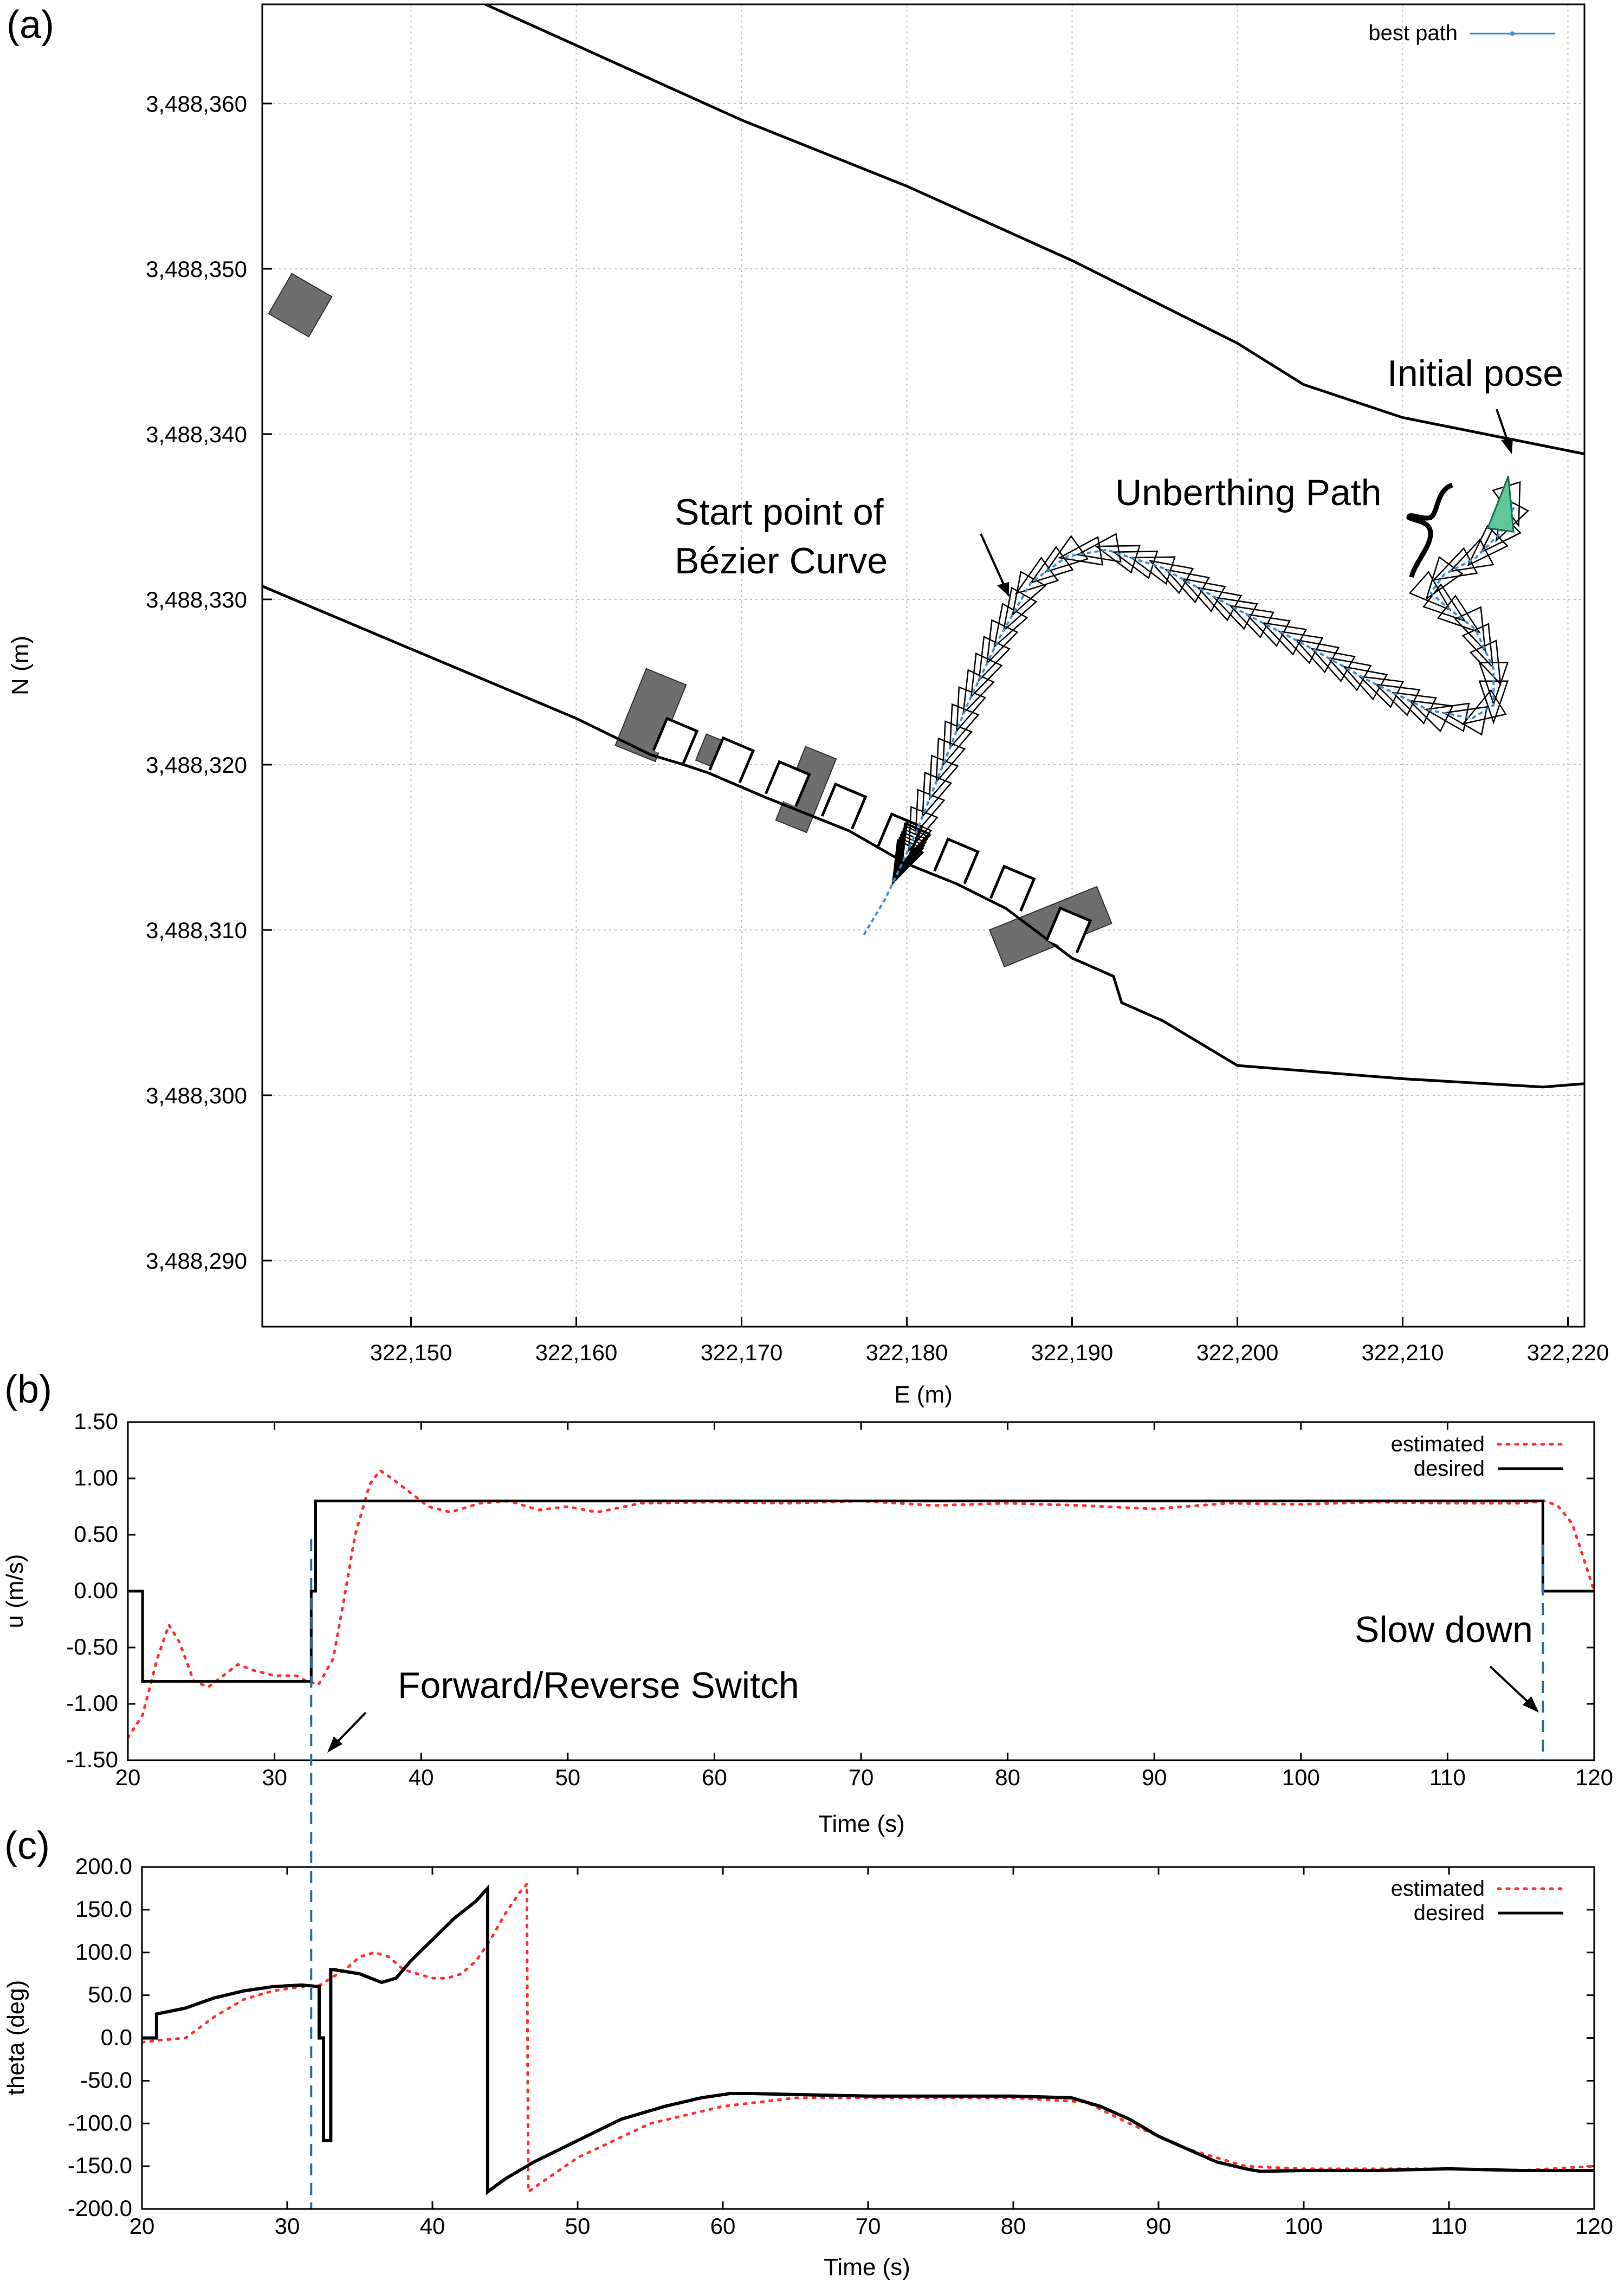  I want to click on heading-desired-line, so click(868, 2039).